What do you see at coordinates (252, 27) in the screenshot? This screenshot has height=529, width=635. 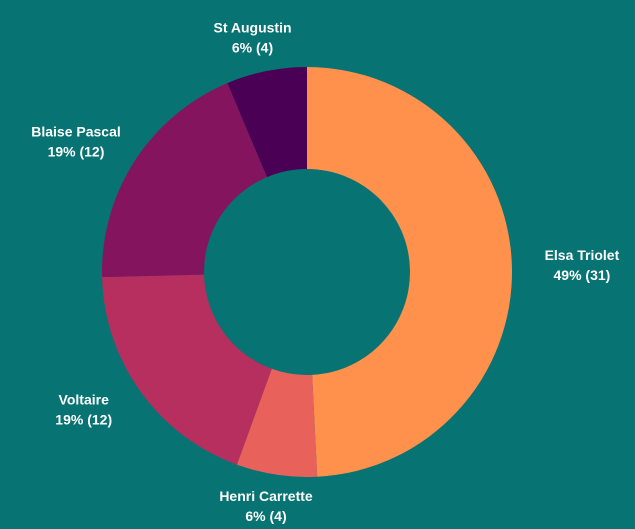 I see `slice-label: St Augustin` at bounding box center [252, 27].